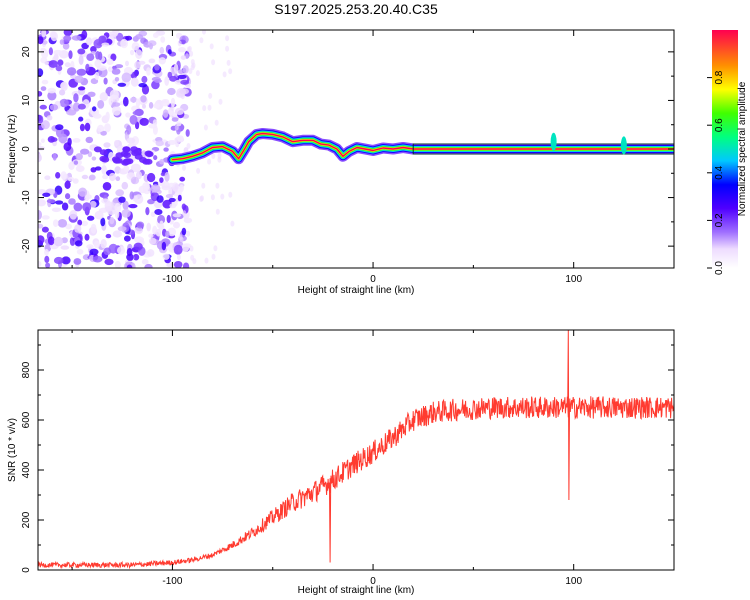 The height and width of the screenshot is (600, 750). What do you see at coordinates (356, 590) in the screenshot?
I see `snr-x-label: Height of straight line (km)` at bounding box center [356, 590].